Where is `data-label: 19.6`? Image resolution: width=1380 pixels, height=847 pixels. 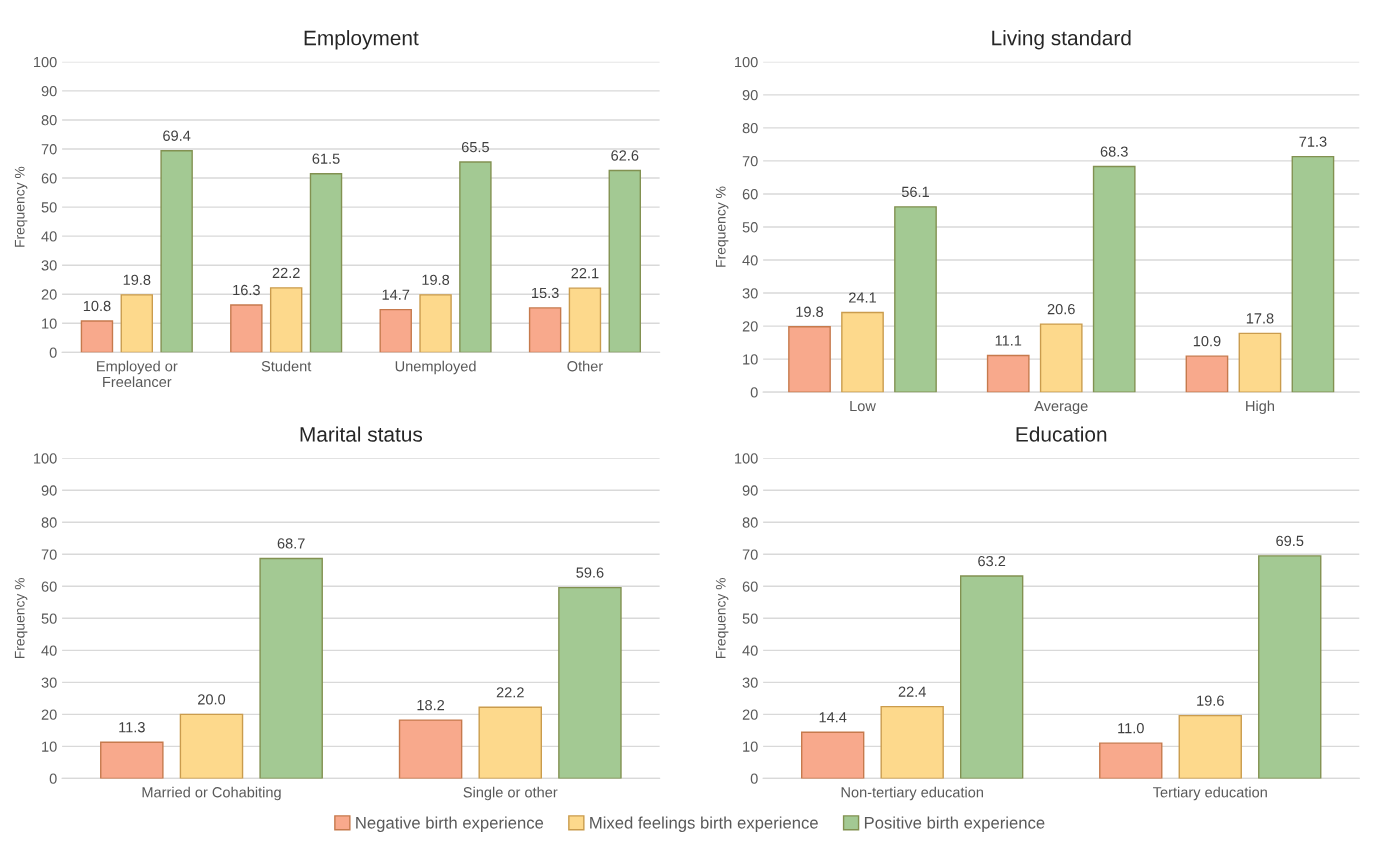 data-label: 19.6 is located at coordinates (1210, 700).